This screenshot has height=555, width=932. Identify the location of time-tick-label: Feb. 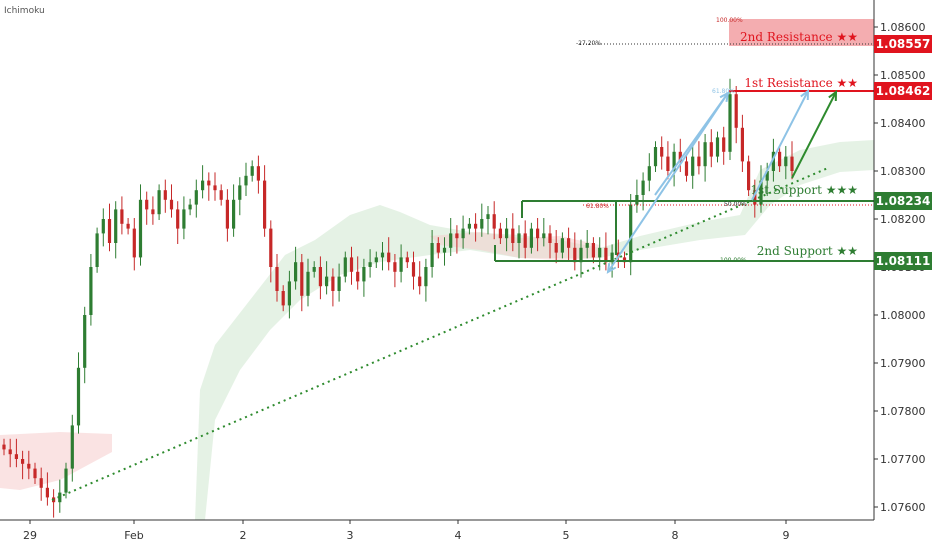
(133, 535).